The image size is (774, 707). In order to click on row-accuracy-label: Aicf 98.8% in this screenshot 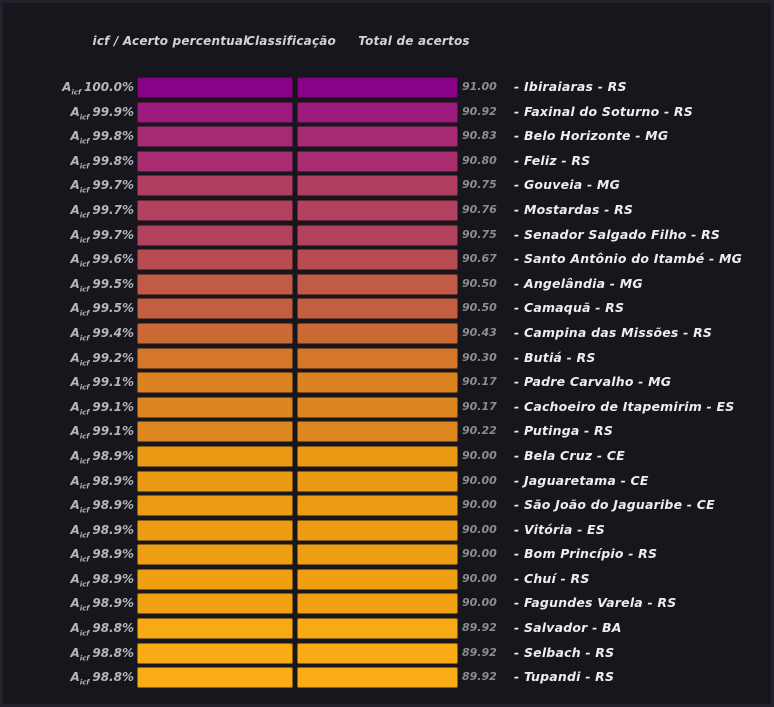, I will do `click(68, 631)`.